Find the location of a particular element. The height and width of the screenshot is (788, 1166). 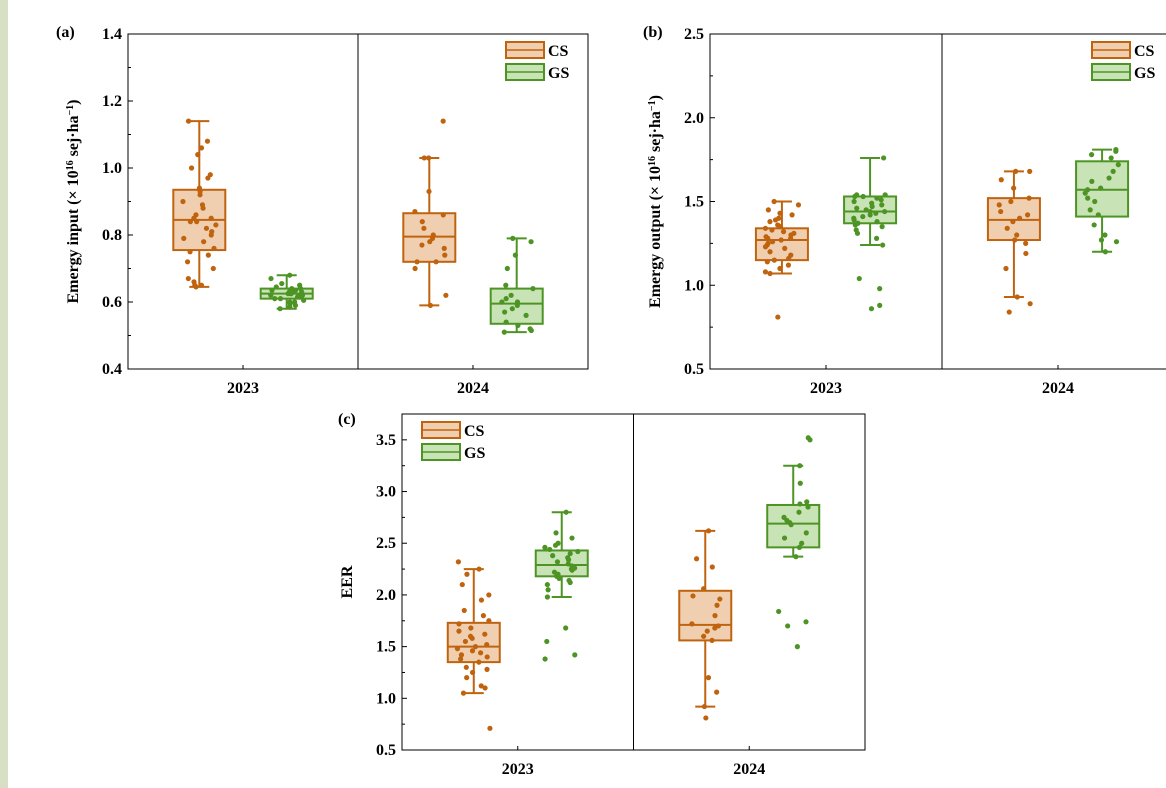

y-tick-label: 3.5 is located at coordinates (386, 440).